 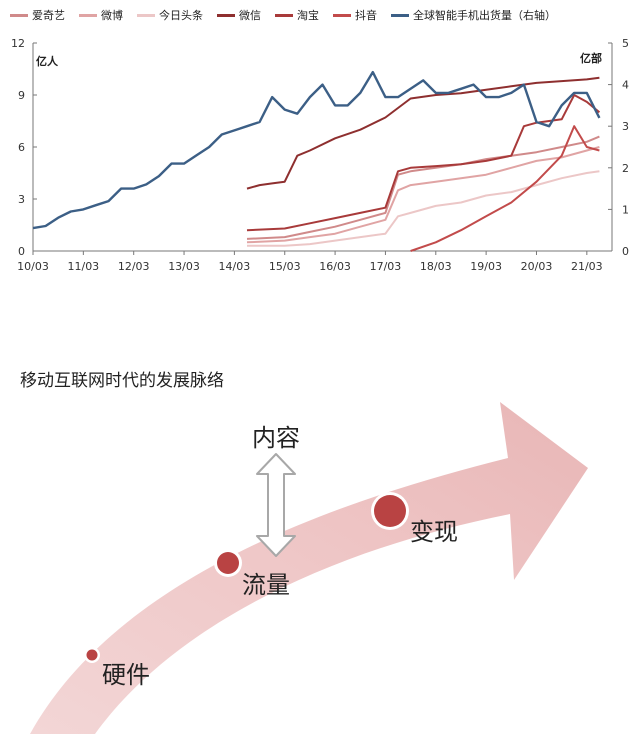 I want to click on x-tick-label: 12/03, so click(x=134, y=266).